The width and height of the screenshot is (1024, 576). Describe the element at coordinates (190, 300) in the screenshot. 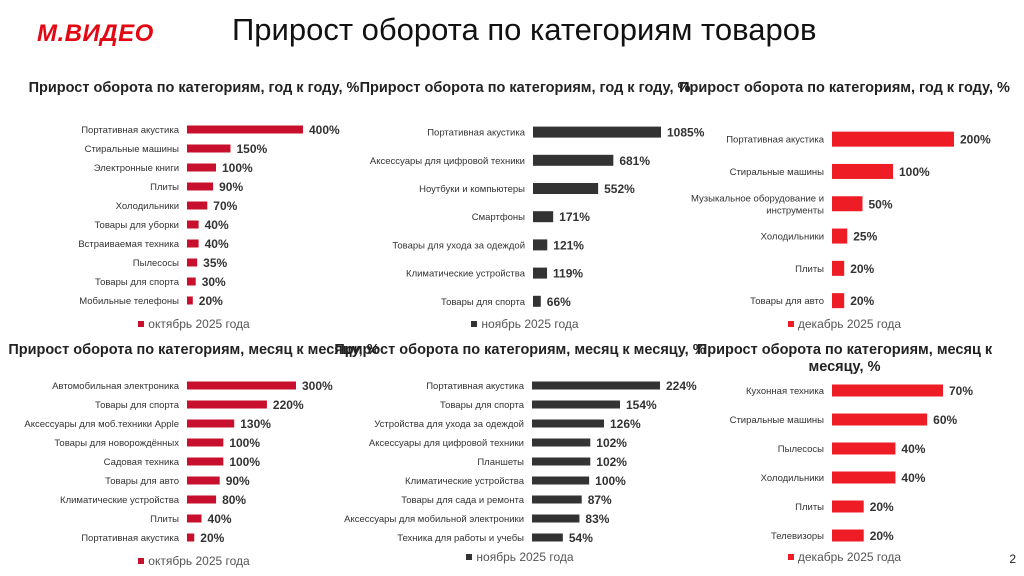

I see `bar-мобильные-телефоны` at that location.